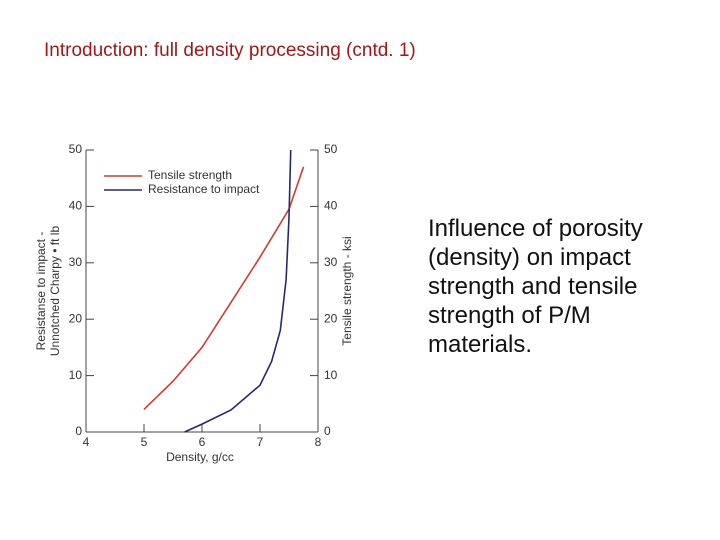  I want to click on y-tick-label: 0, so click(78, 431).